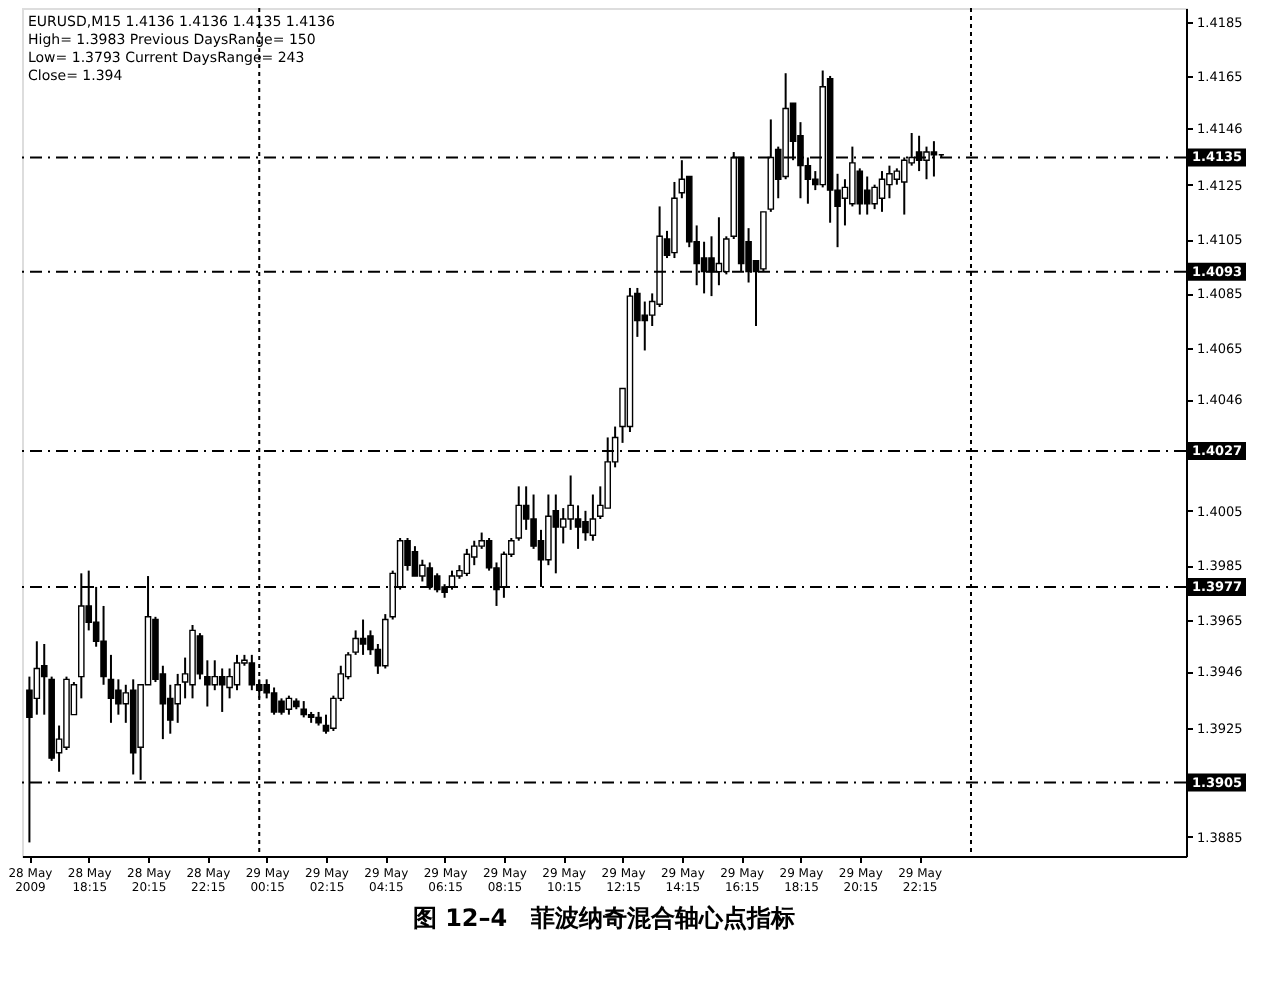 This screenshot has height=990, width=1266. Describe the element at coordinates (604, 918) in the screenshot. I see `text: 图 12–4 菲波纳奇混合轴心点指标` at that location.